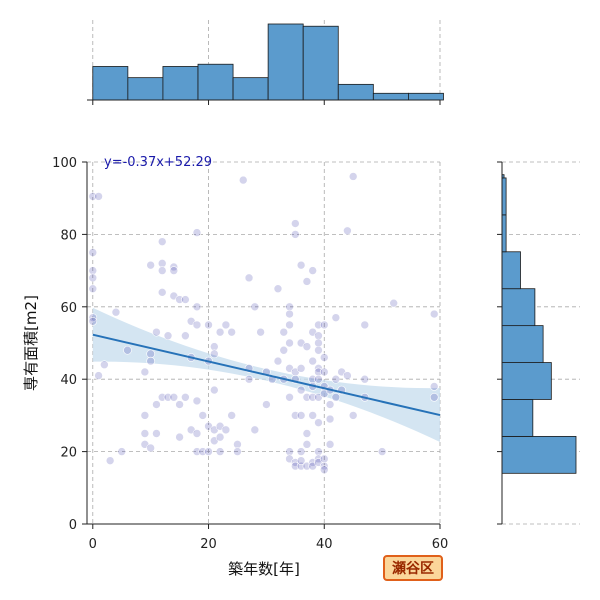  What do you see at coordinates (268, 538) in the screenshot?
I see `x-ticks: 0 20 40 60` at bounding box center [268, 538].